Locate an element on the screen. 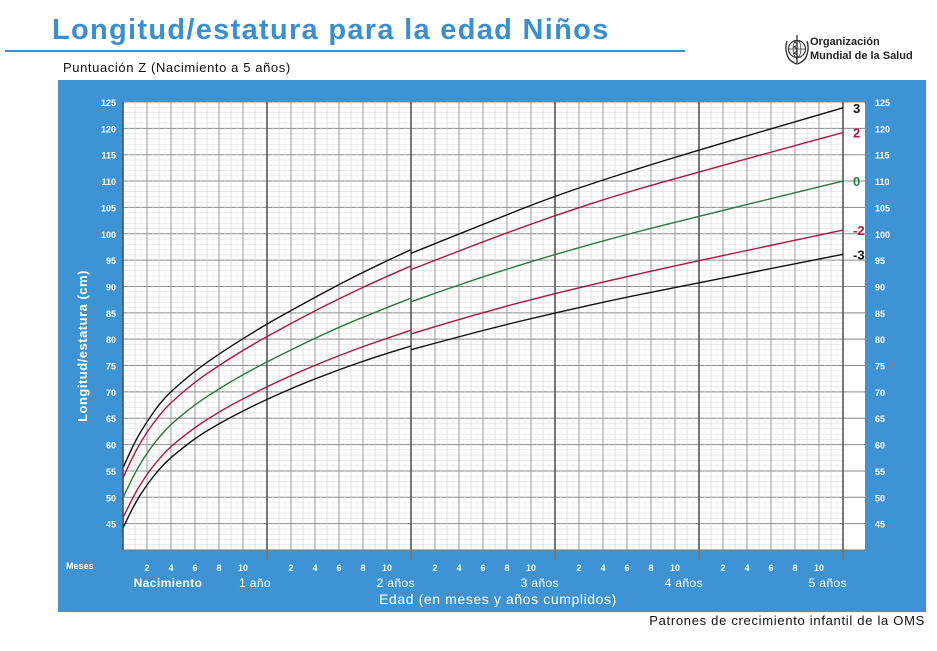  y-tick-left: 110 is located at coordinates (108, 182).